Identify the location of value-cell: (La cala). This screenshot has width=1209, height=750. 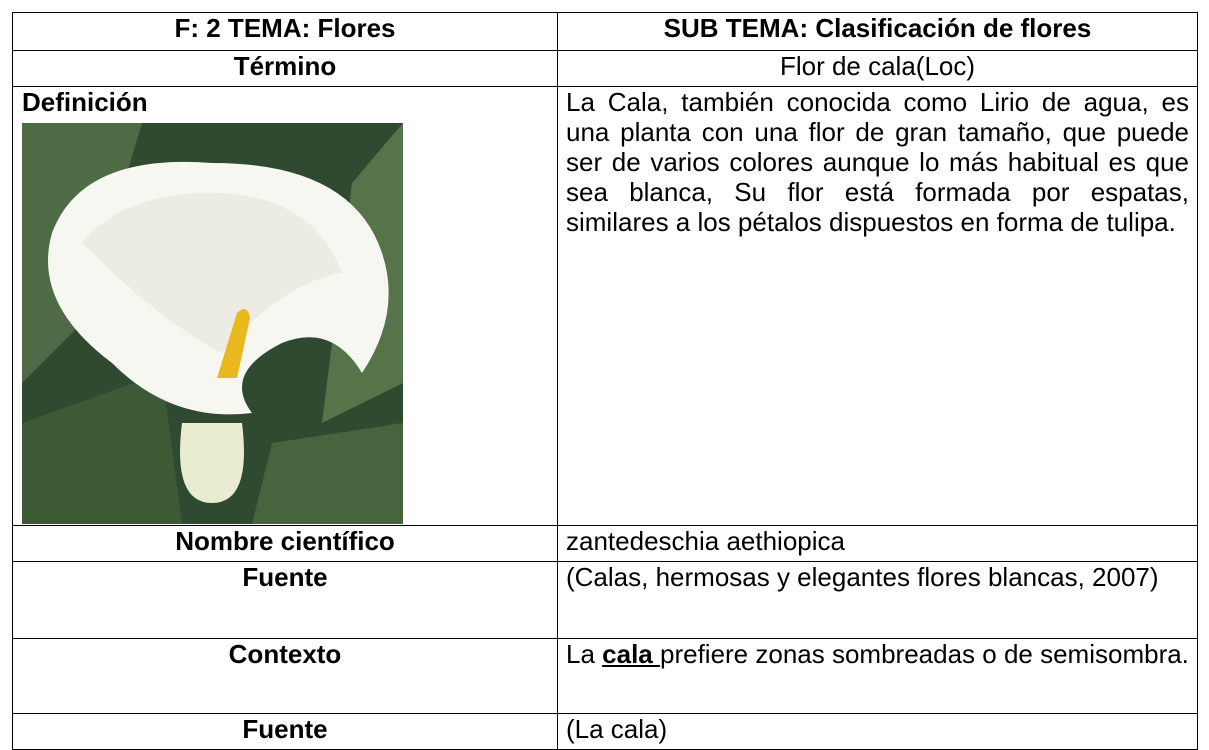
(877, 731).